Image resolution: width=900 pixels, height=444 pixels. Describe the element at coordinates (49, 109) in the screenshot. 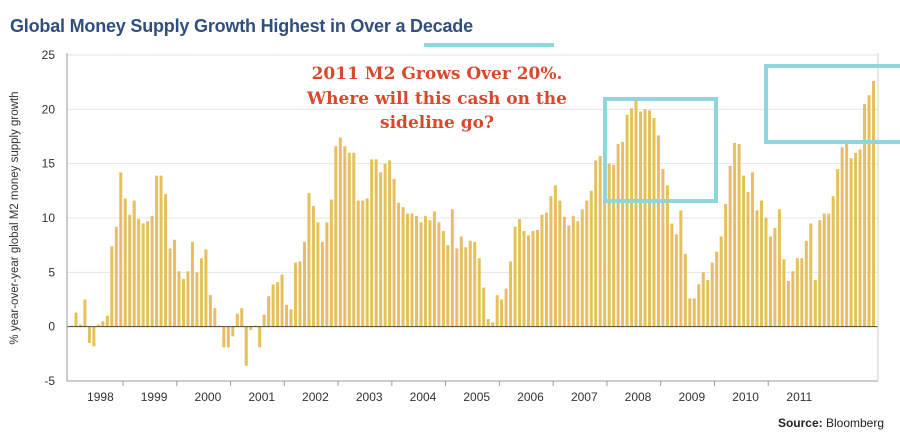

I see `y-tick-label: 20` at that location.